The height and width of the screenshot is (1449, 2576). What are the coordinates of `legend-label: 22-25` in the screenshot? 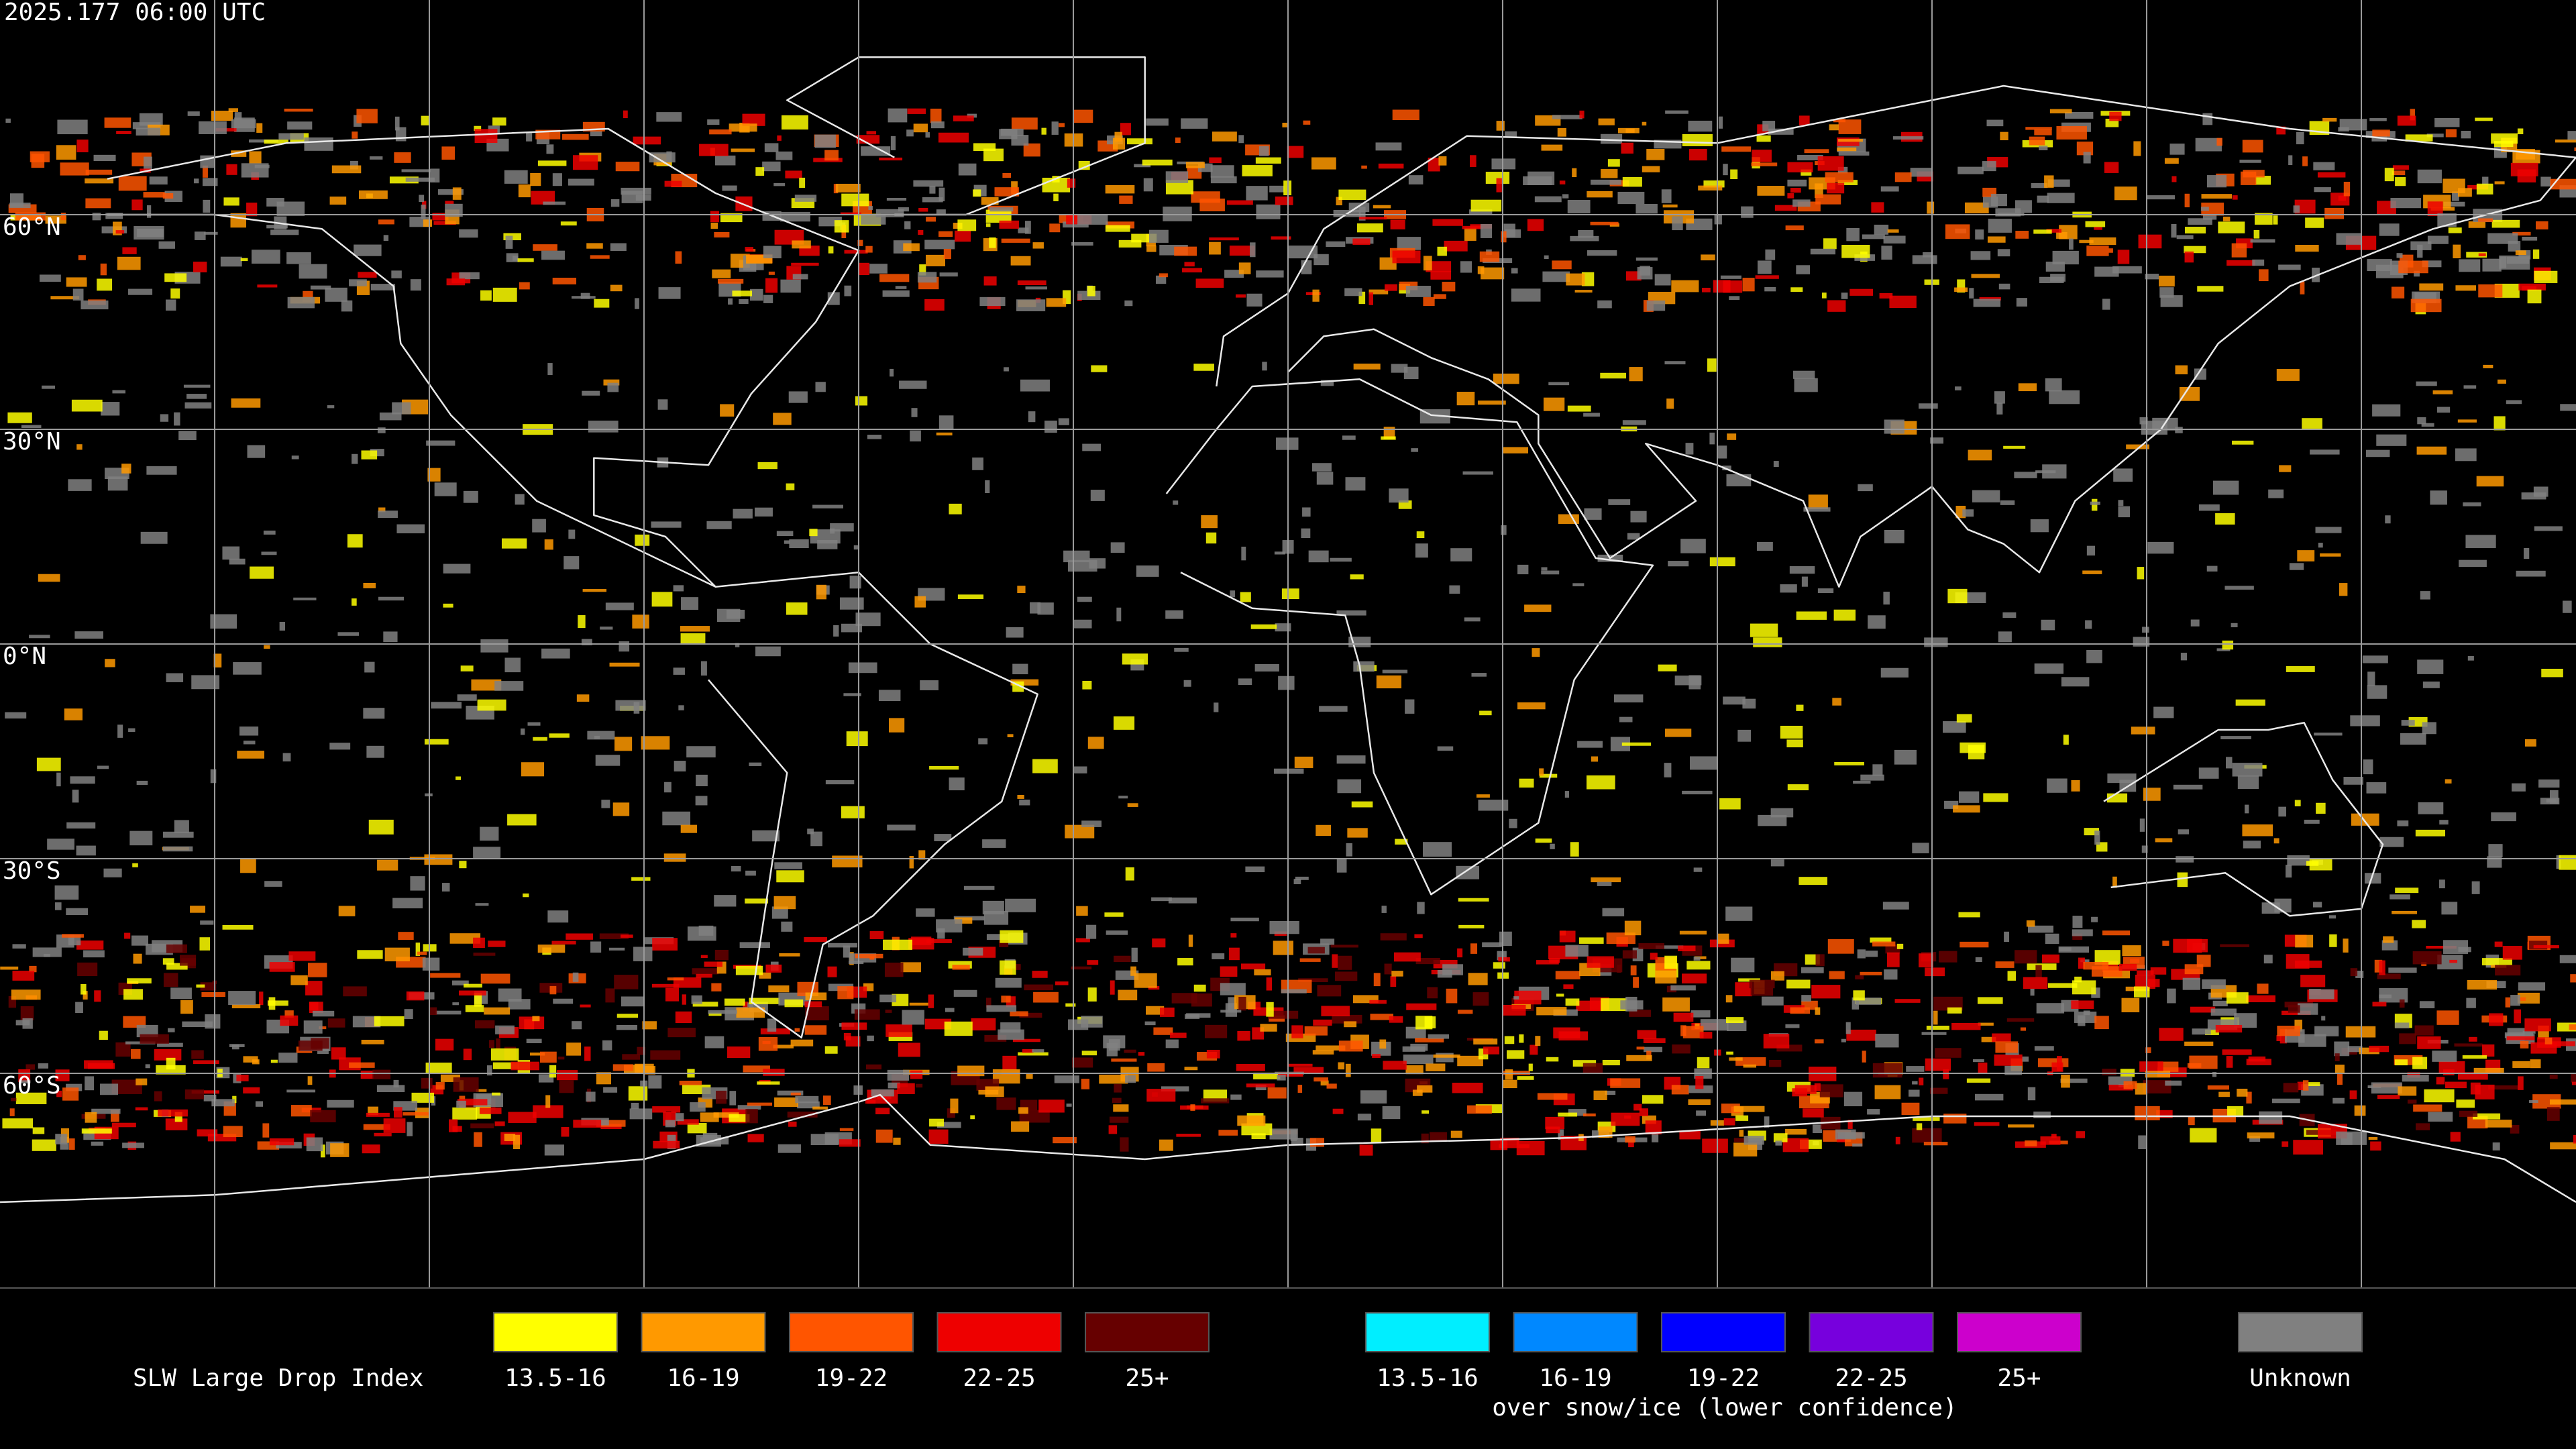 It's located at (1871, 1378).